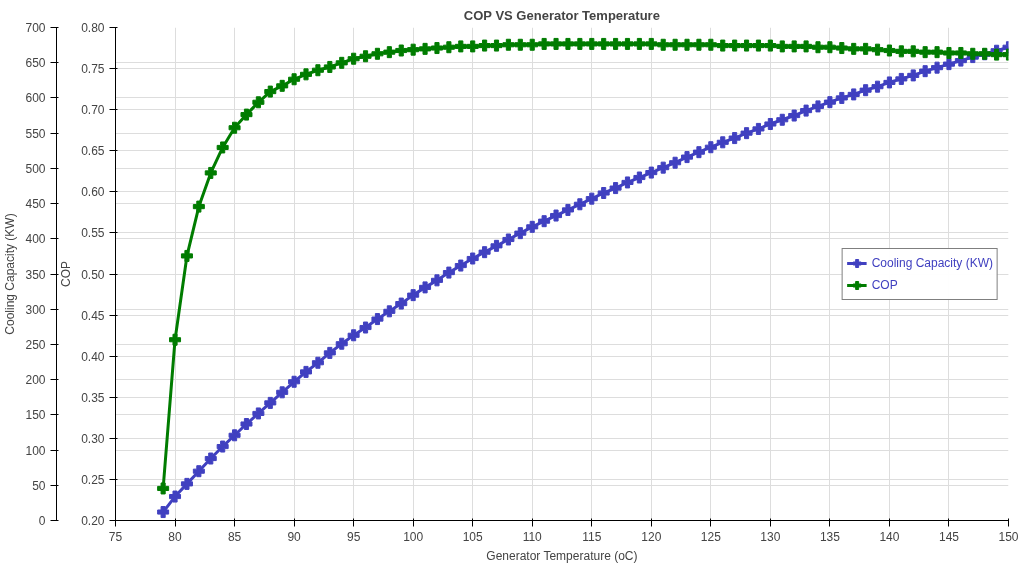 The height and width of the screenshot is (569, 1026). What do you see at coordinates (66, 273) in the screenshot?
I see `y2-axis-title: COP` at bounding box center [66, 273].